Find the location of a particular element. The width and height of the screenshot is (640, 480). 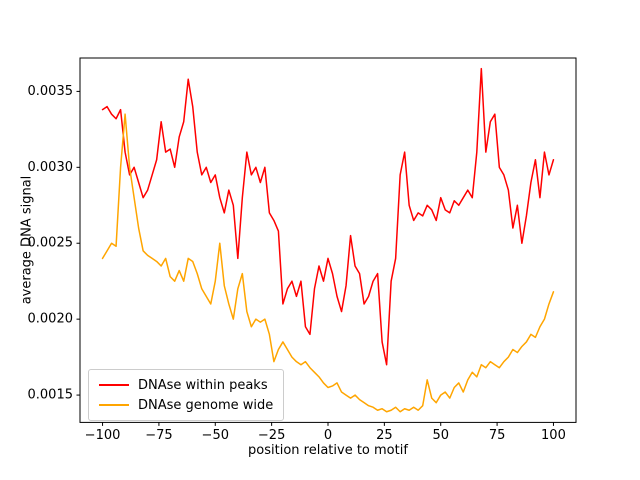

x-tick-label: 100 is located at coordinates (553, 435).